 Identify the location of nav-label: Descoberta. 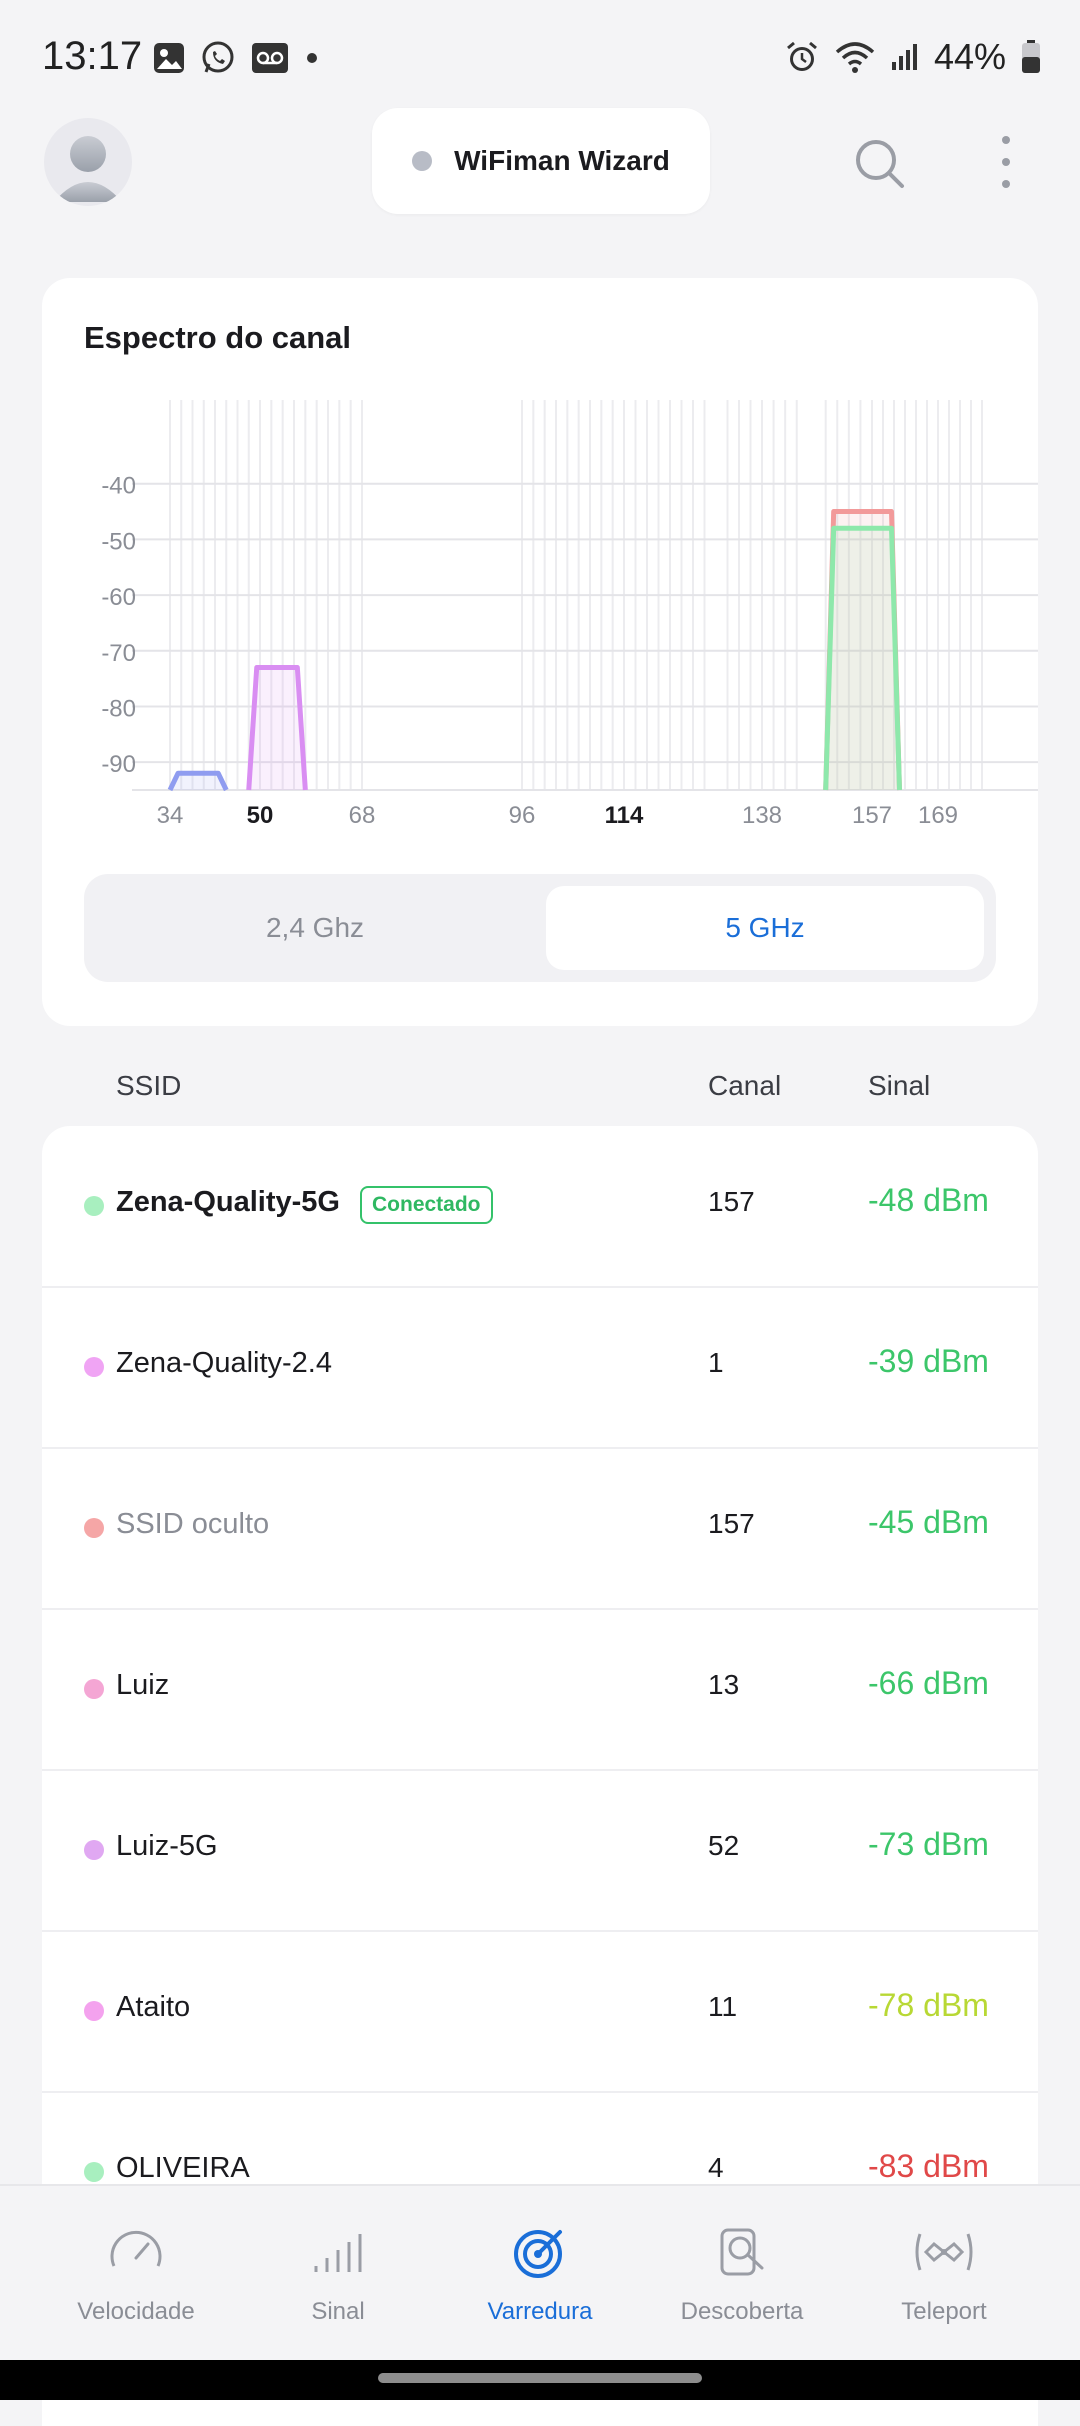
(742, 2311).